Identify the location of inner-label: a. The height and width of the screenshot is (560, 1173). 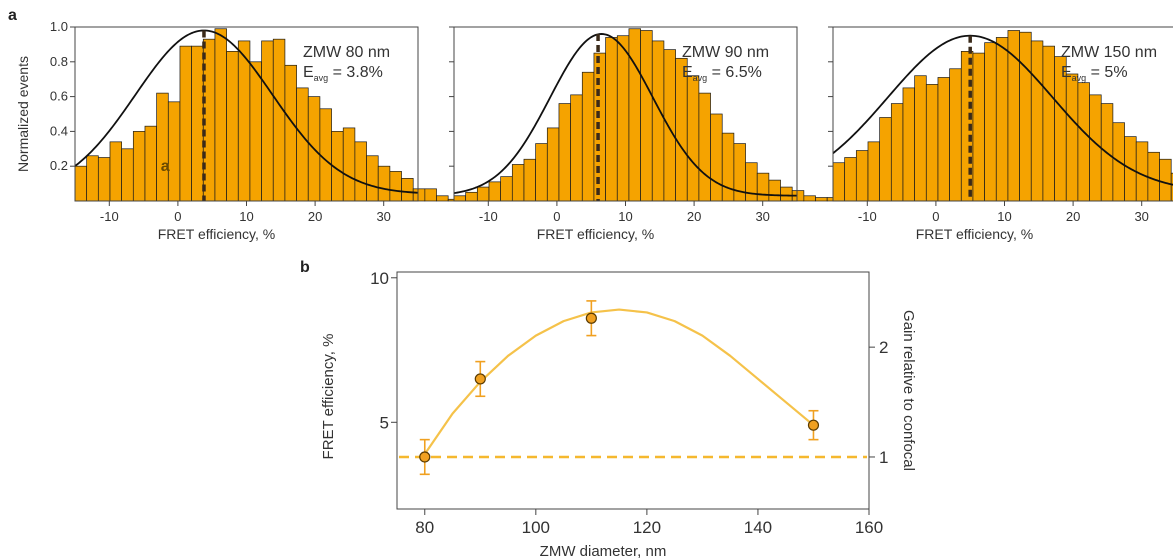
(165, 166).